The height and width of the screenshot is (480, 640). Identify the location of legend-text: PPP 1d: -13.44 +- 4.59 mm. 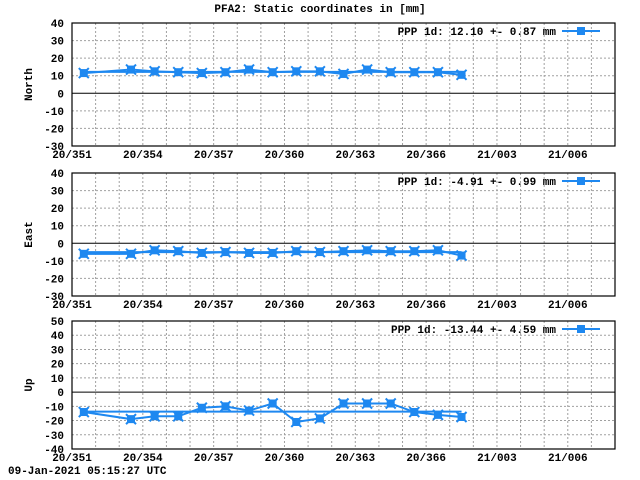
(473, 331).